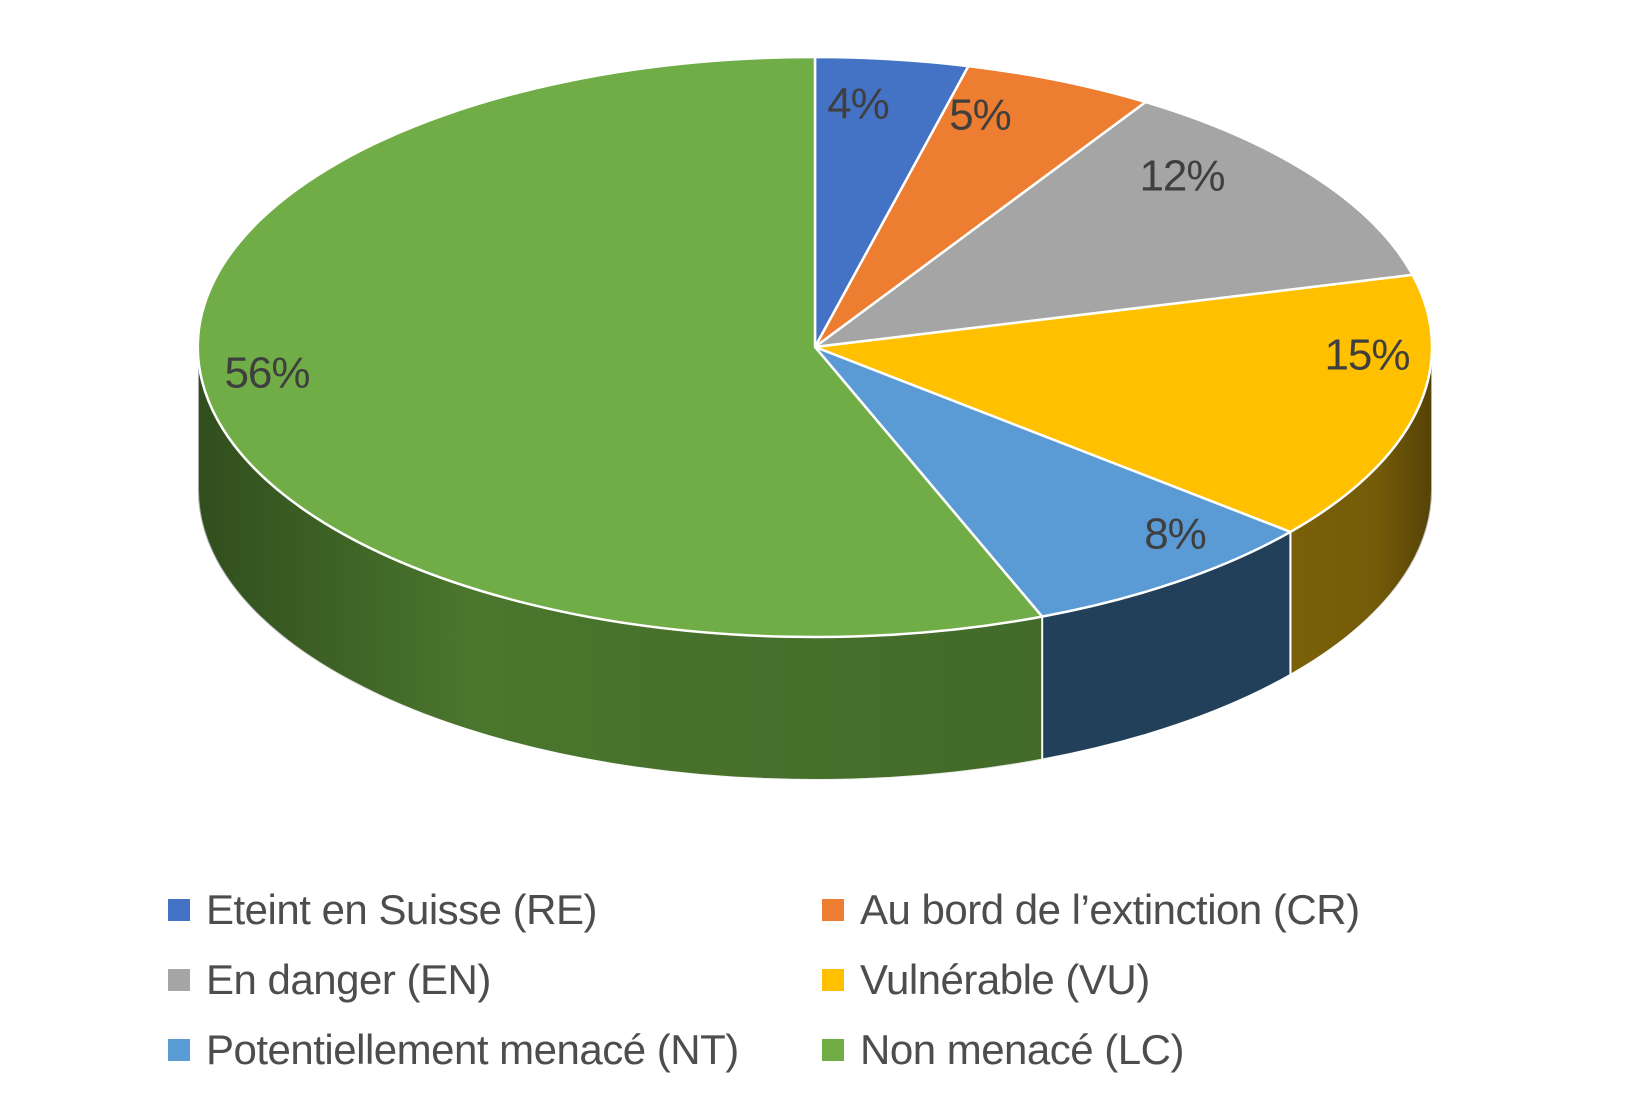 This screenshot has width=1626, height=1098. I want to click on data-label-en: 12%, so click(1181, 175).